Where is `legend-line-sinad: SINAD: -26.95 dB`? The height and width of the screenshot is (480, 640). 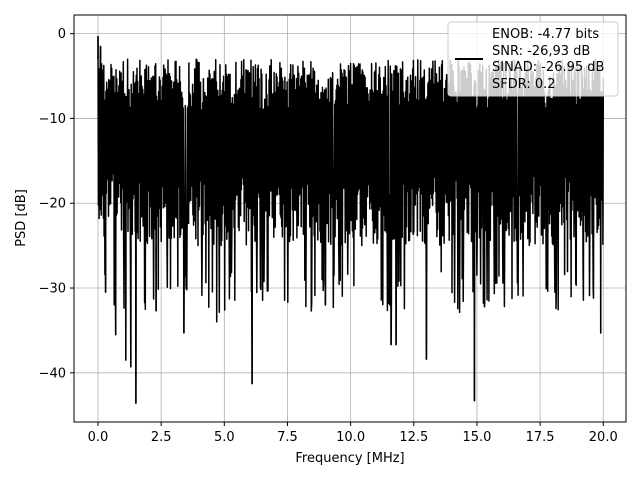
legend-line-sinad: SINAD: -26.95 dB is located at coordinates (548, 67).